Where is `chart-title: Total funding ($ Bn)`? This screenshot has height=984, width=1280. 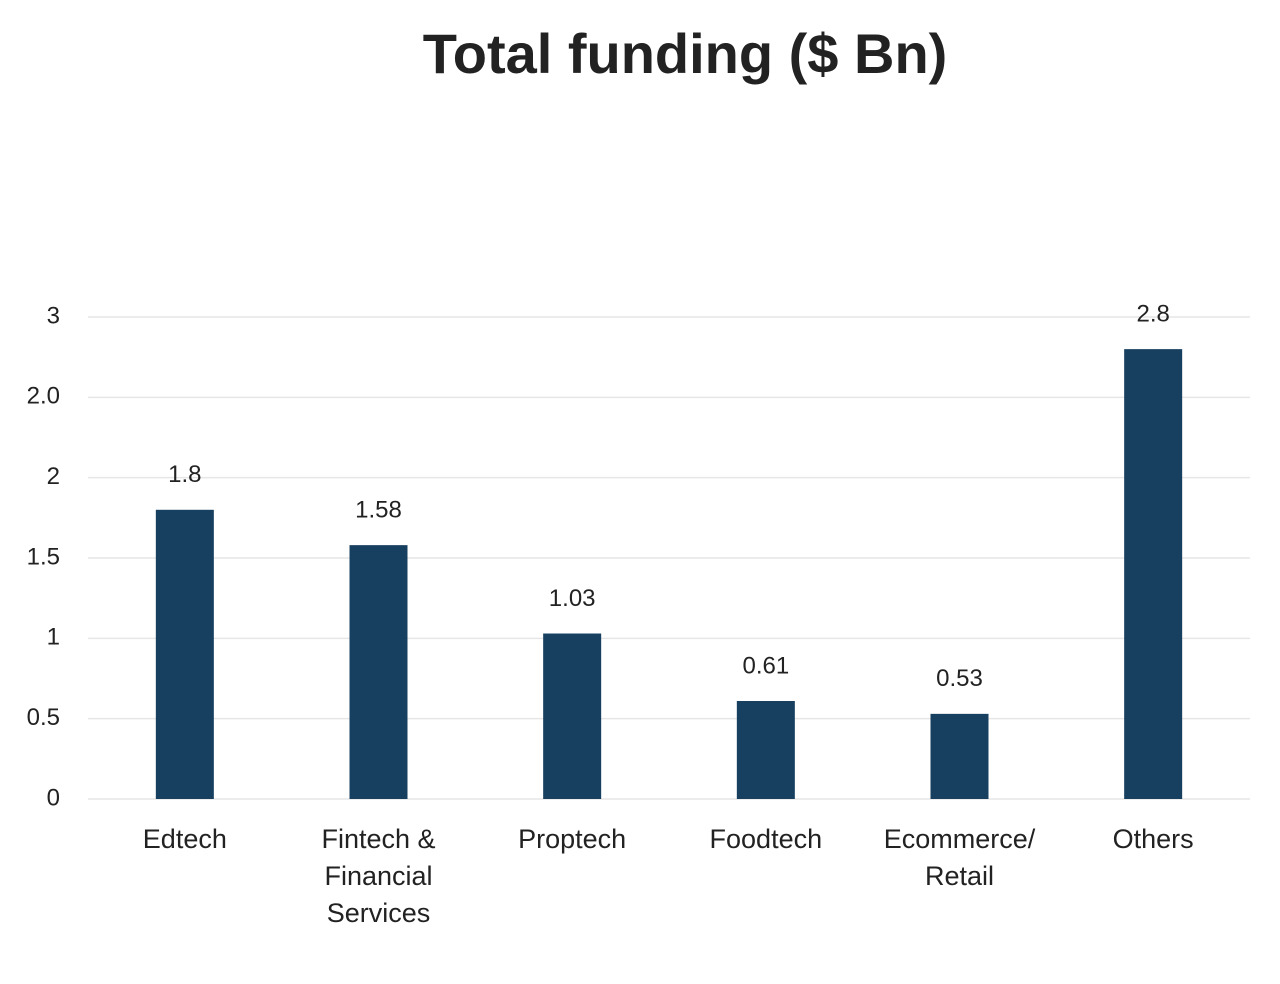 chart-title: Total funding ($ Bn) is located at coordinates (685, 53).